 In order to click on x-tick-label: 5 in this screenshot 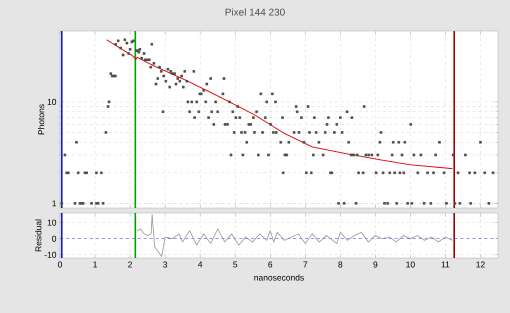, I will do `click(235, 265)`.